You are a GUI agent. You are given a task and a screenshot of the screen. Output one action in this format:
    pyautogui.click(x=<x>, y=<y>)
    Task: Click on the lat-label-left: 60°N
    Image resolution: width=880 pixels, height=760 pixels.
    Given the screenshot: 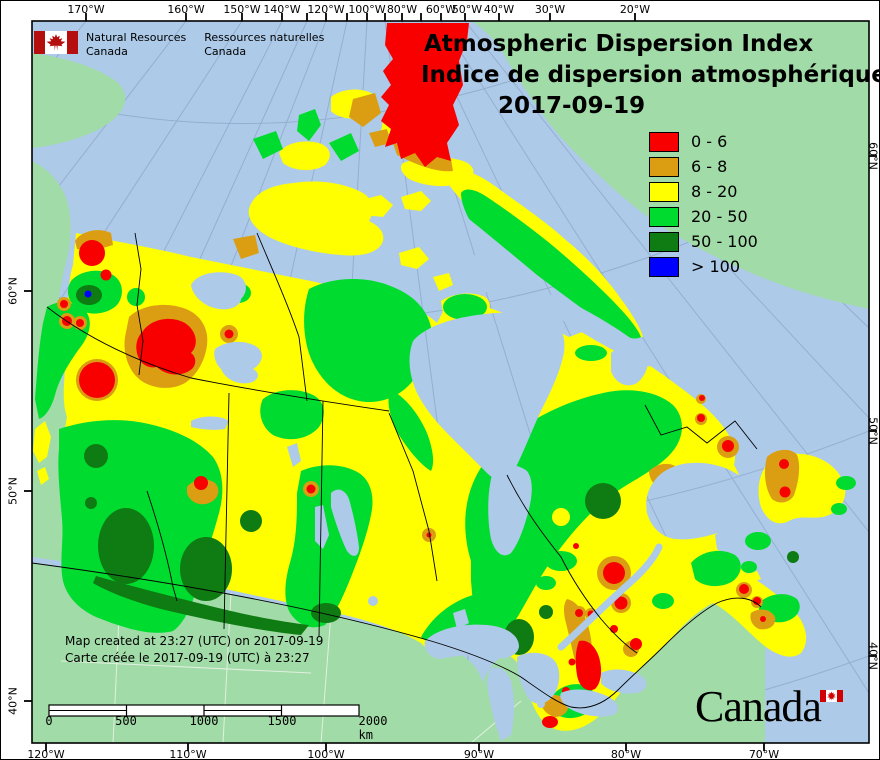 What is the action you would take?
    pyautogui.click(x=13, y=291)
    